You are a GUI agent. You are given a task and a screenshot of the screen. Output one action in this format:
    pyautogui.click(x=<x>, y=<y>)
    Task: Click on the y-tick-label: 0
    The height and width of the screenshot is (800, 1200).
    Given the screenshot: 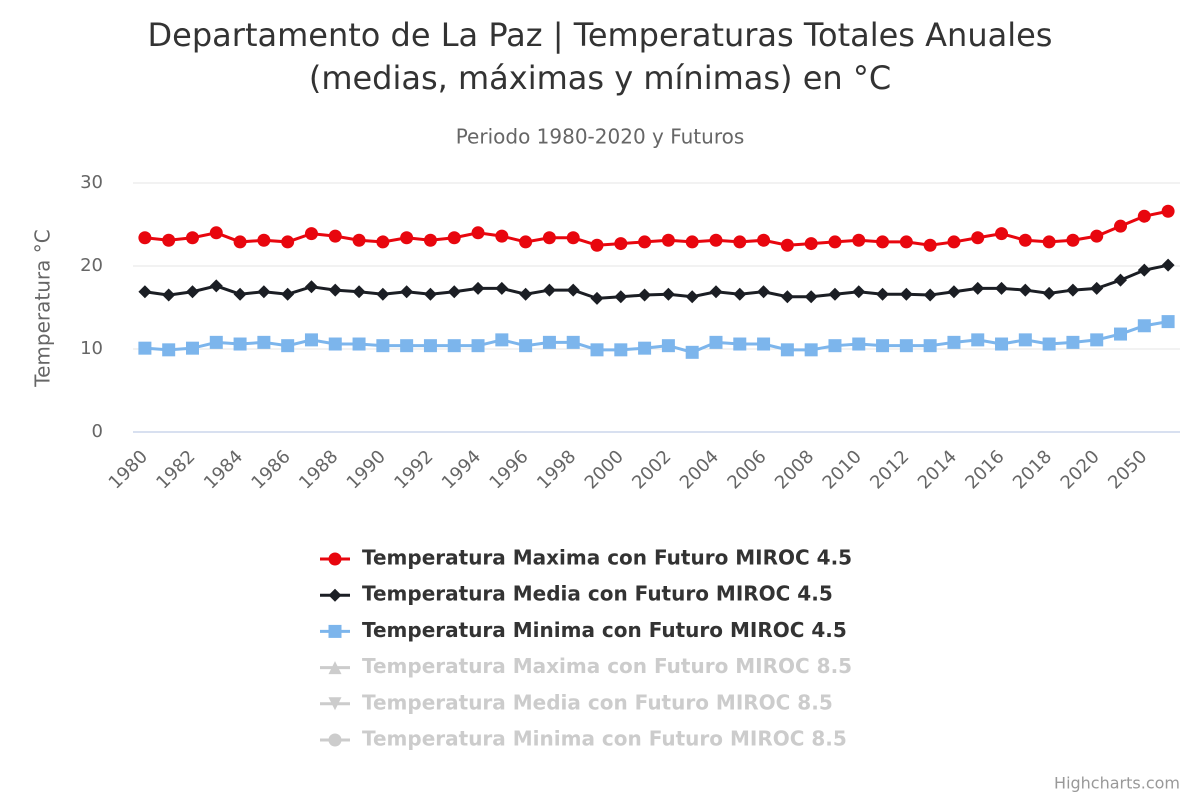 What is the action you would take?
    pyautogui.click(x=97, y=431)
    